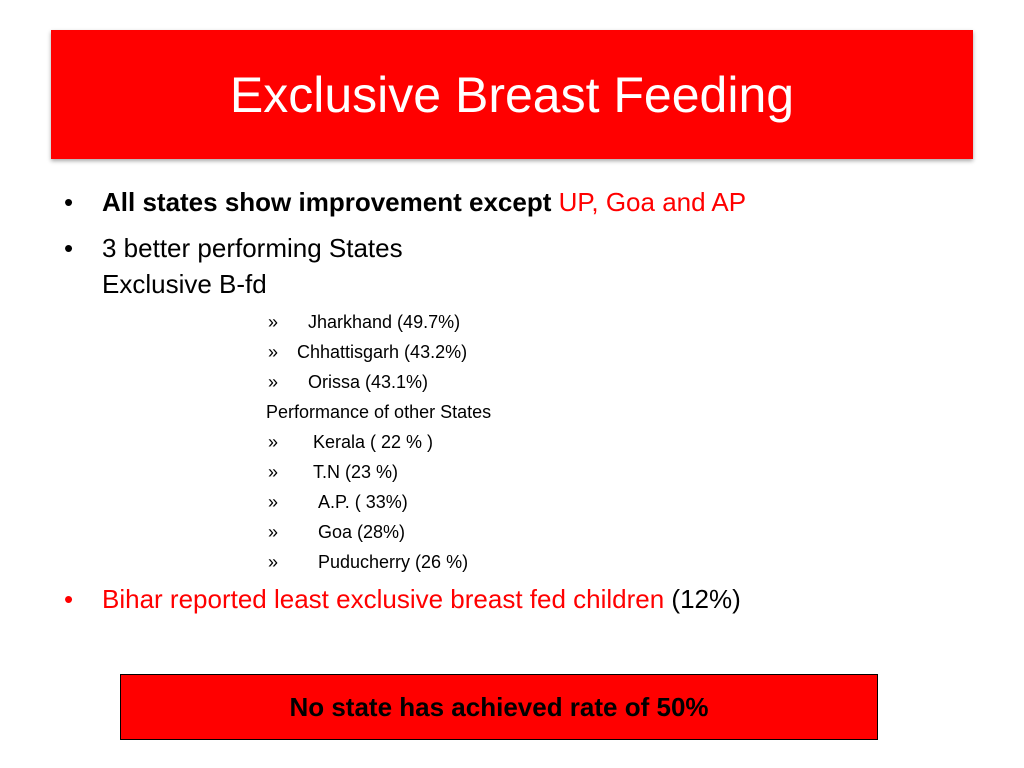 This screenshot has width=1024, height=768. What do you see at coordinates (379, 412) in the screenshot?
I see `other-states-heading: Performance of other States` at bounding box center [379, 412].